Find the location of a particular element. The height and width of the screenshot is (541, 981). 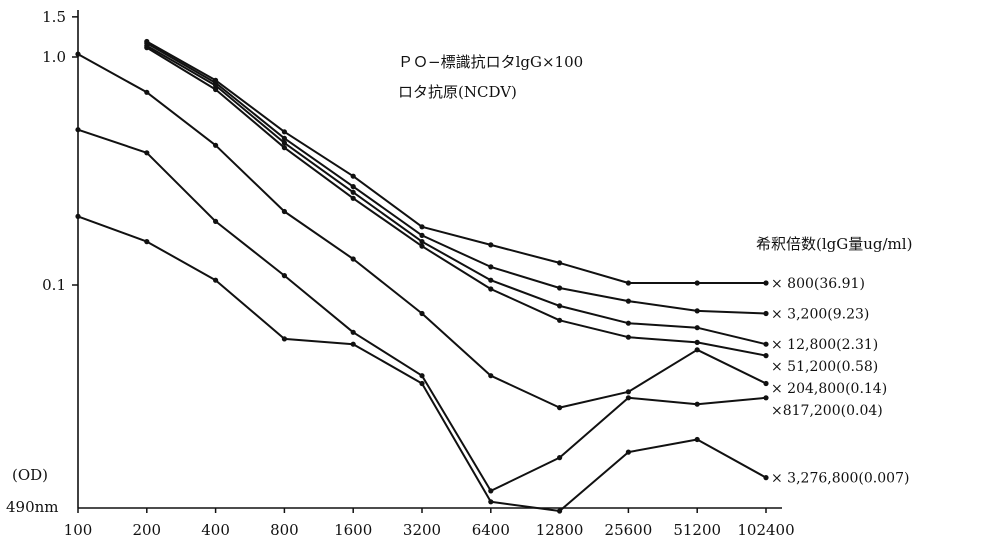

x-tick-label: 51200 is located at coordinates (697, 530).